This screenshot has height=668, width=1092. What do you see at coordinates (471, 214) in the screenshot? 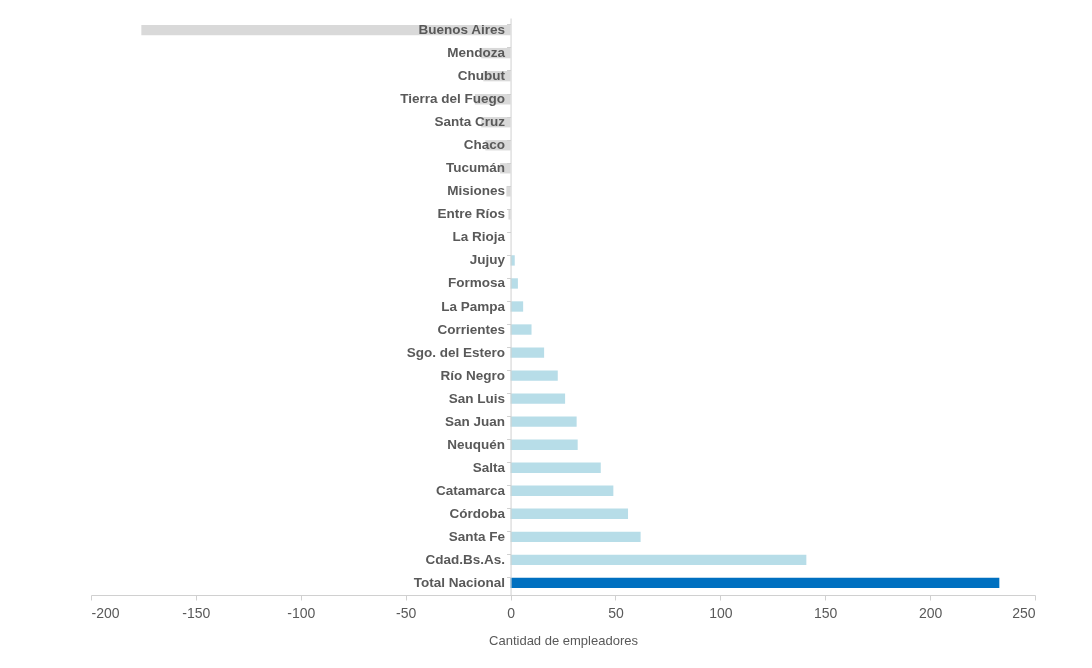
I see `y-tick-label: Entre Ríos` at bounding box center [471, 214].